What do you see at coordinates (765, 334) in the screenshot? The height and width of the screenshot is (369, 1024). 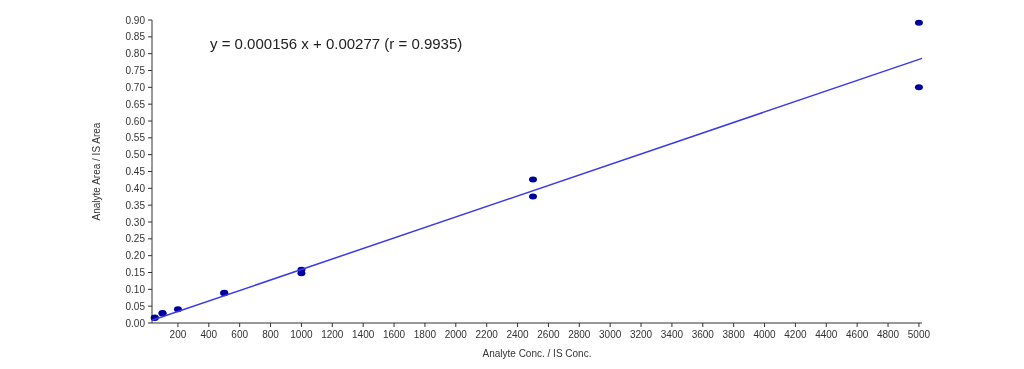 I see `x-tick-label: 4000` at bounding box center [765, 334].